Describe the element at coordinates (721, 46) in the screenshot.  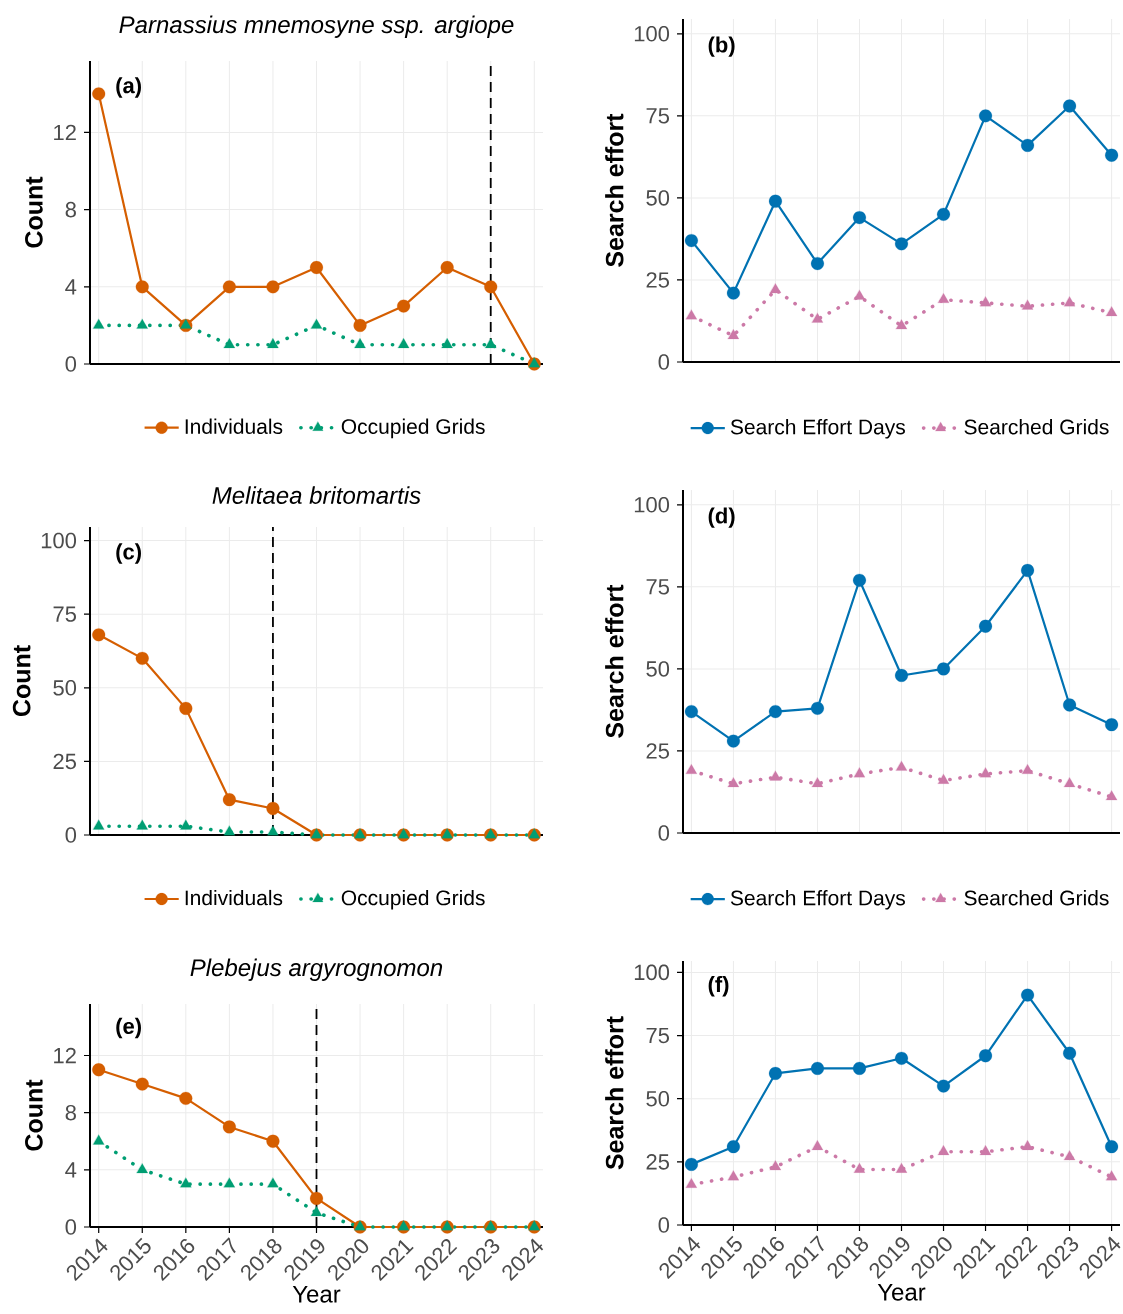
I see `annotation: (b)` at that location.